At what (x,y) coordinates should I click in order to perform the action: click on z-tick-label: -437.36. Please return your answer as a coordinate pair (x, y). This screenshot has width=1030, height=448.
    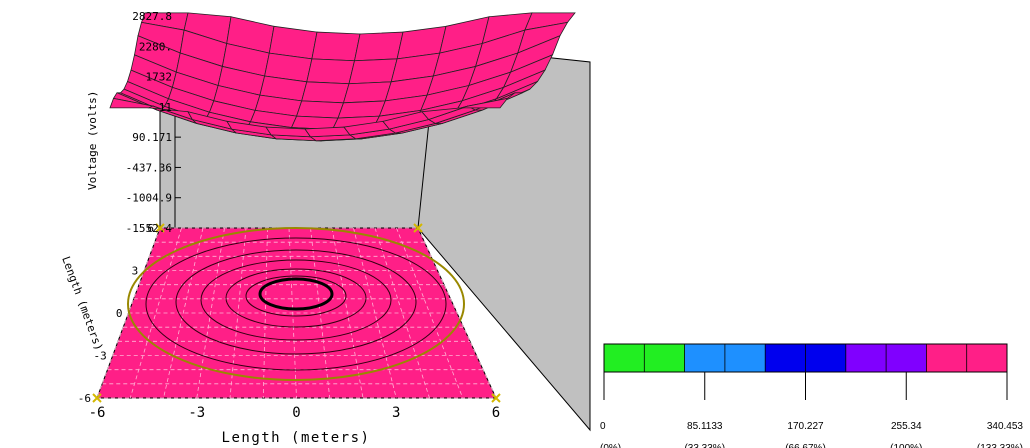
    Looking at the image, I should click on (149, 167).